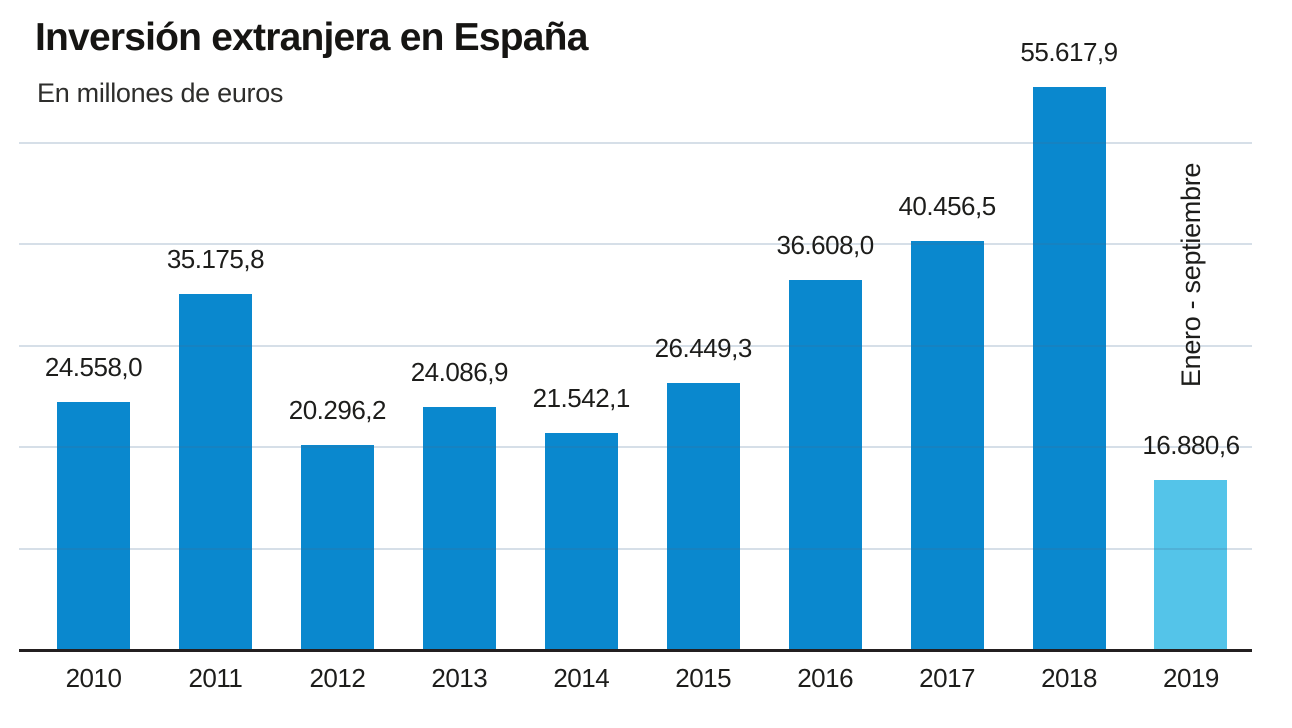 The height and width of the screenshot is (728, 1292). Describe the element at coordinates (1191, 678) in the screenshot. I see `x-label-2019: 2019` at that location.